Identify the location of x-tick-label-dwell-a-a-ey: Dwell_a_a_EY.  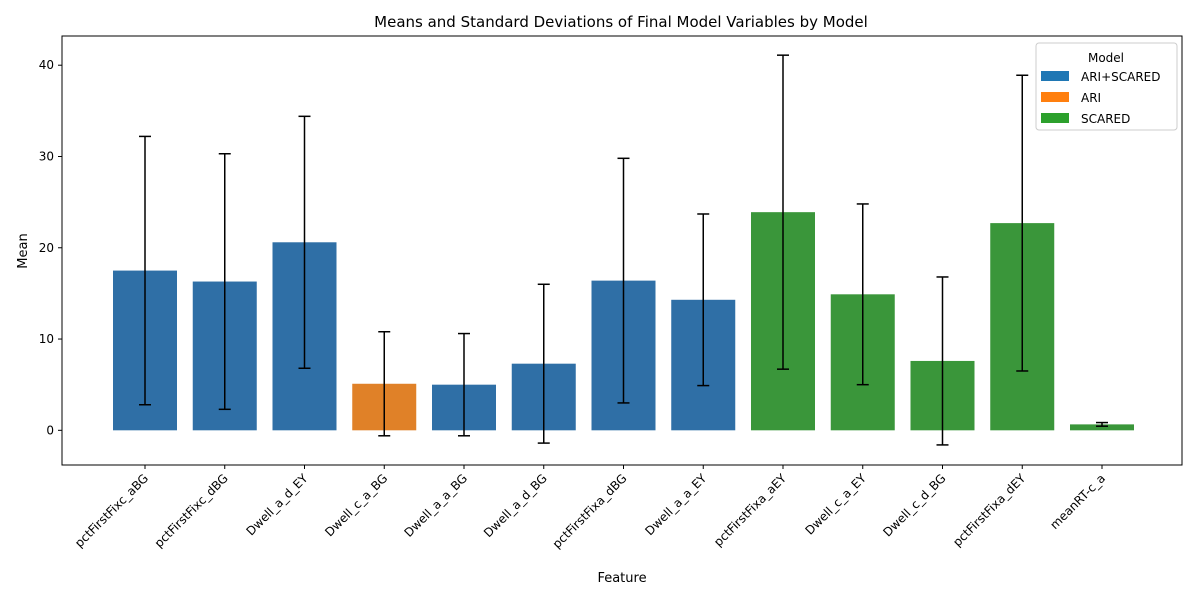
(675, 504).